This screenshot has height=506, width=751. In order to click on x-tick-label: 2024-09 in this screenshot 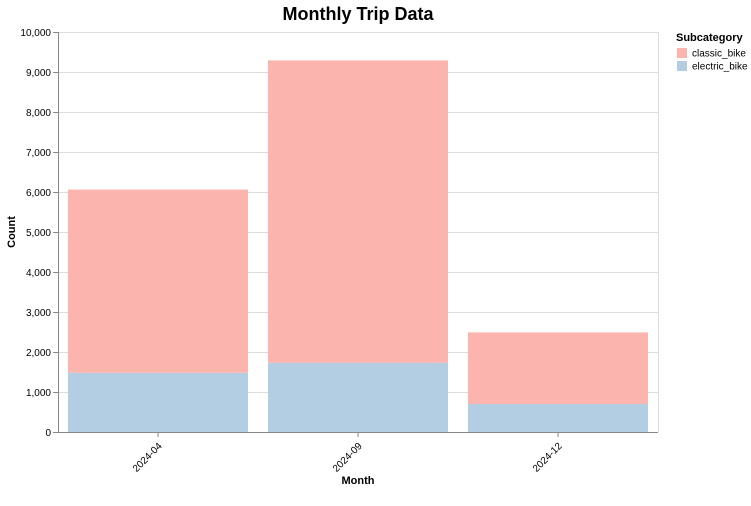, I will do `click(348, 458)`.